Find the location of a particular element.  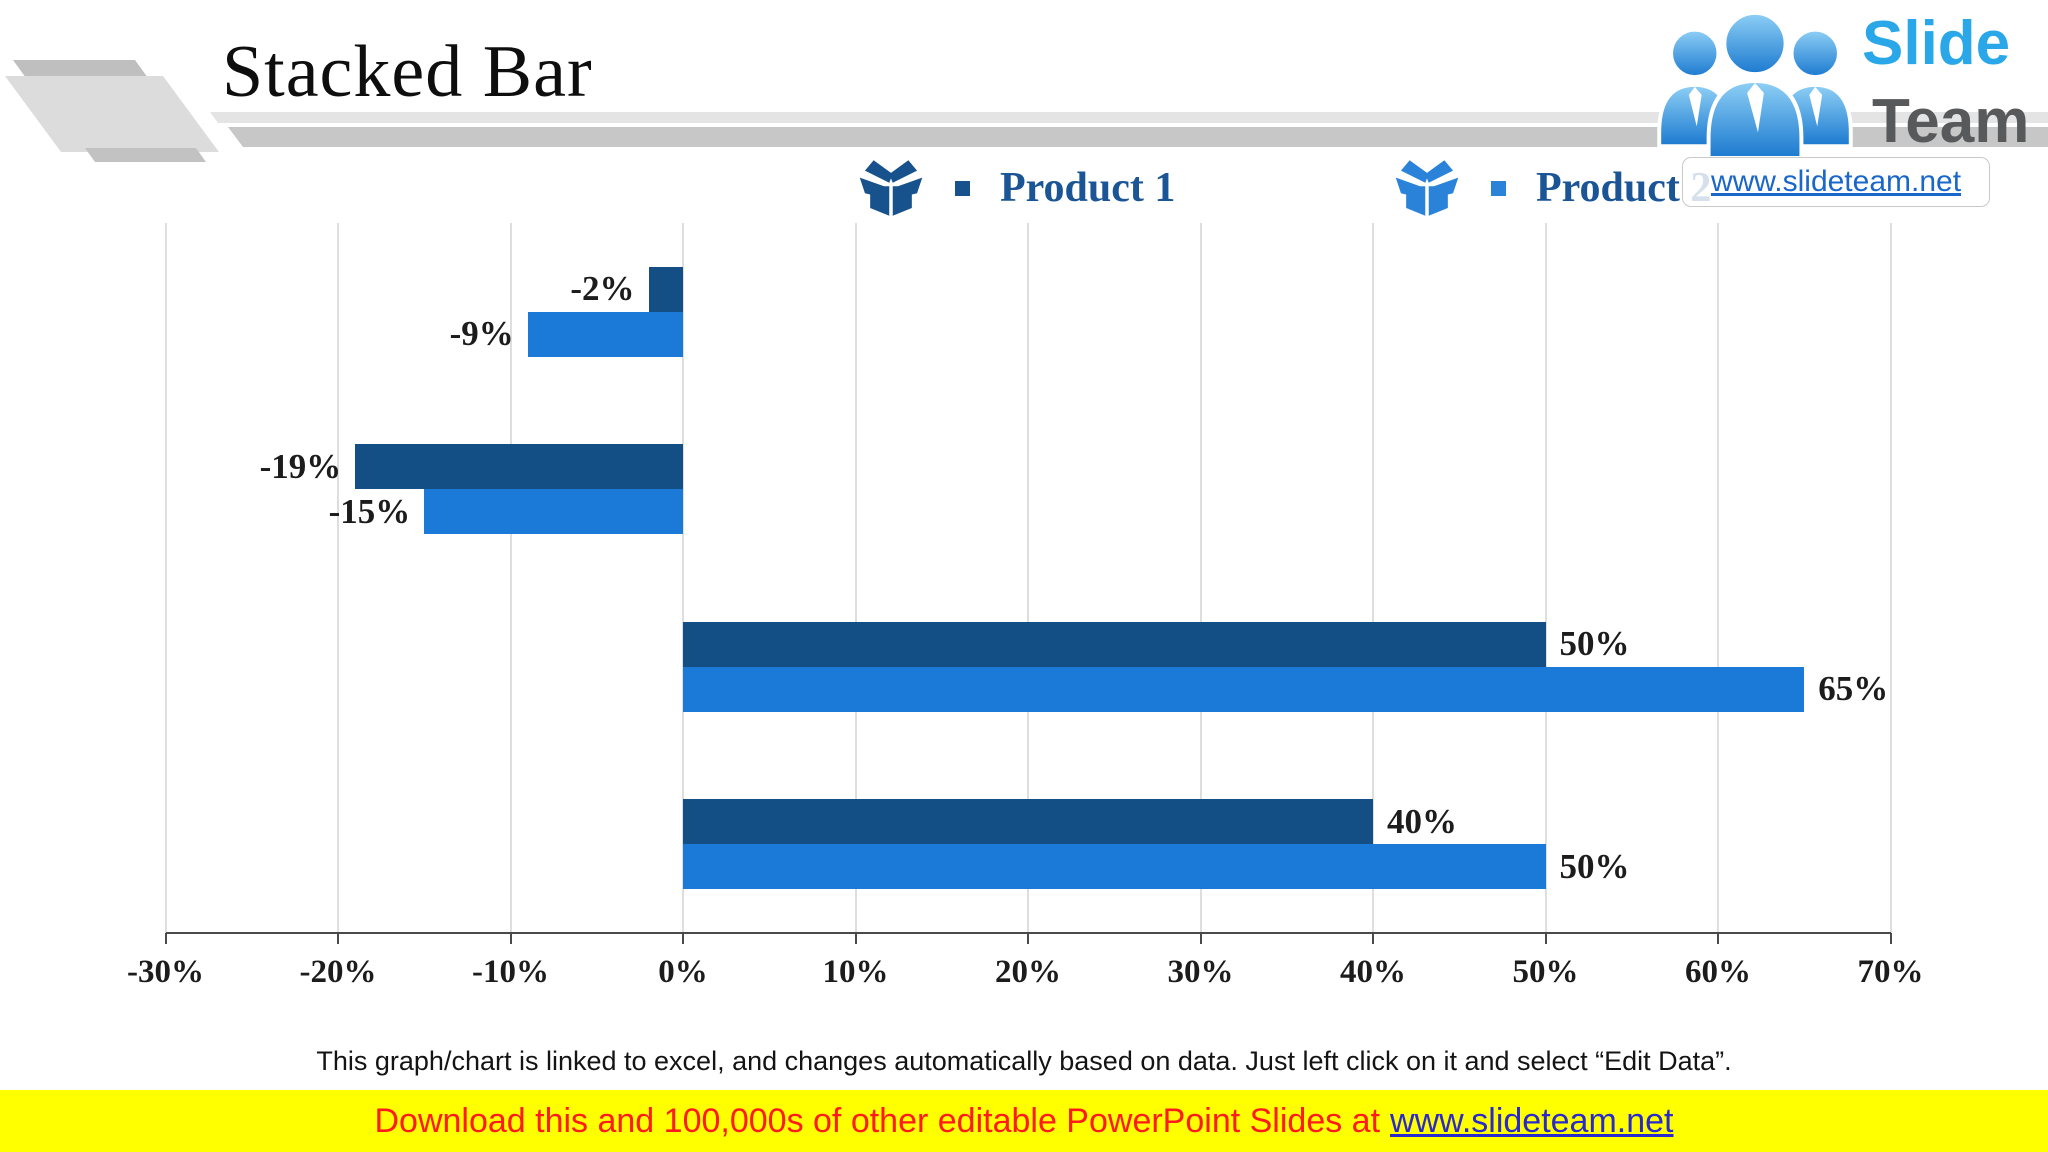

deco-rule-dark is located at coordinates (1138, 137).